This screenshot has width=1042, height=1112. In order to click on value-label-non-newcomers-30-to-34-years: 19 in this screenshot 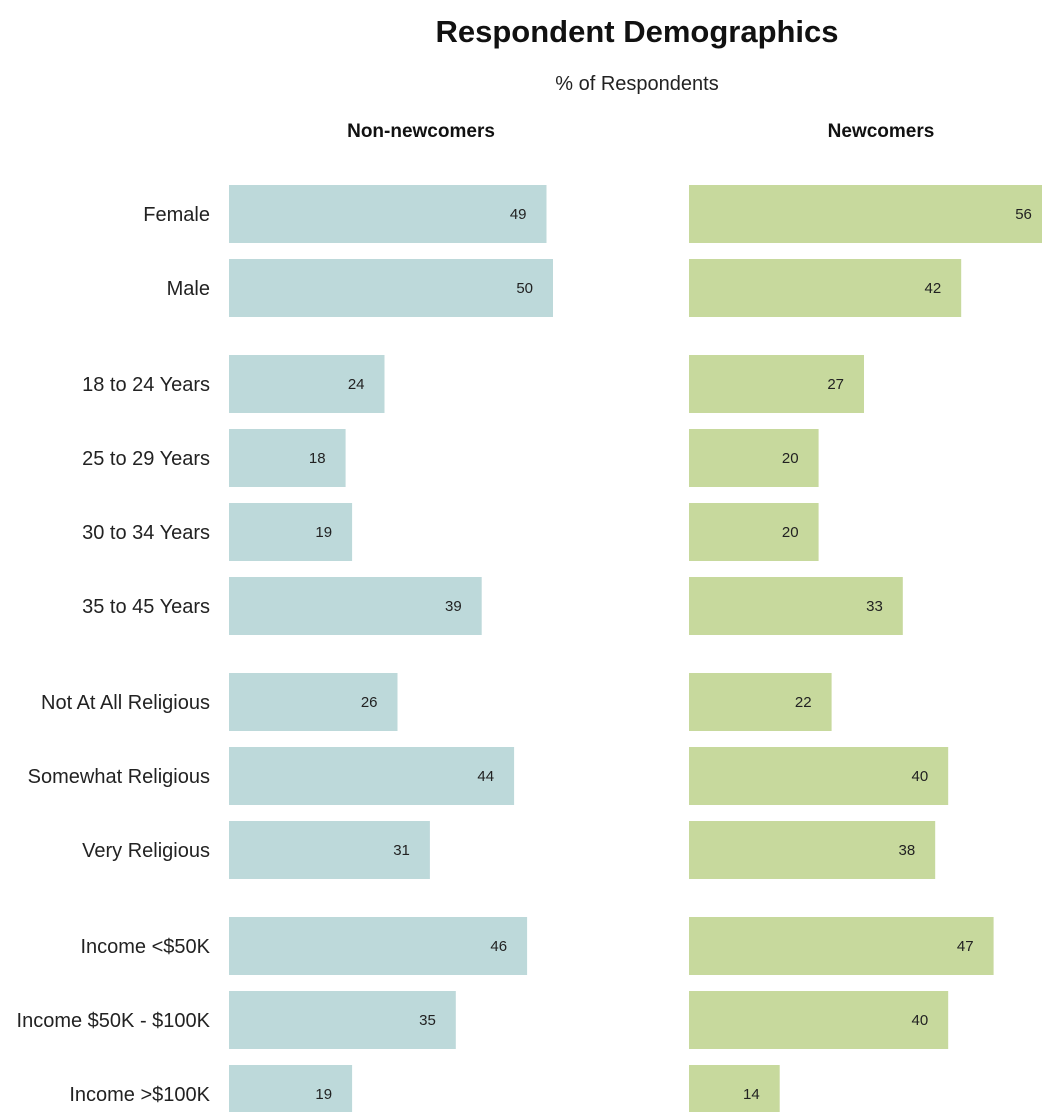, I will do `click(323, 532)`.